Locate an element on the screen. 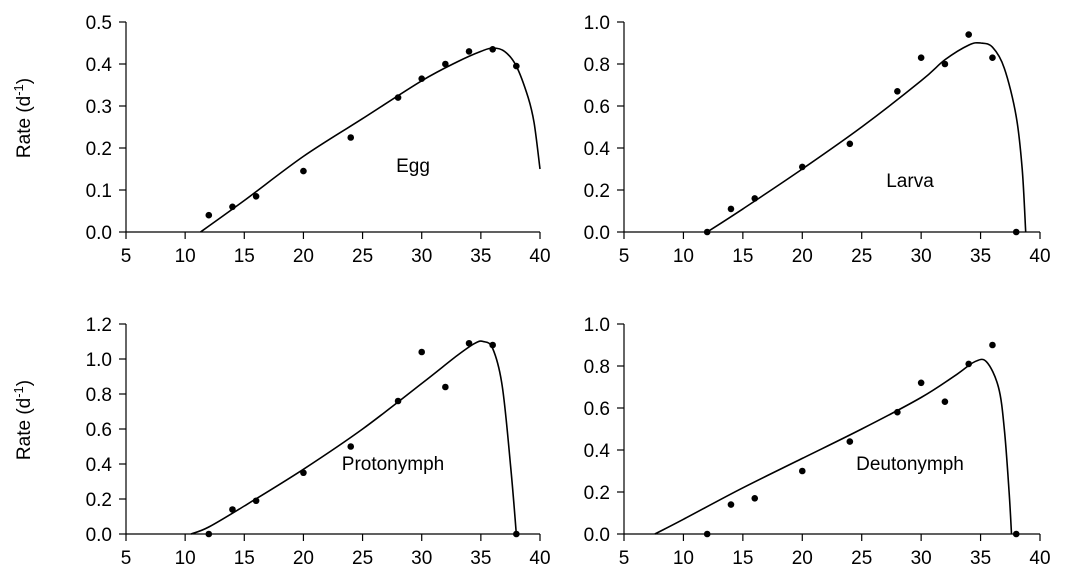 The image size is (1069, 581). y-axis-title-bottom: Rate (d-1) is located at coordinates (23, 420).